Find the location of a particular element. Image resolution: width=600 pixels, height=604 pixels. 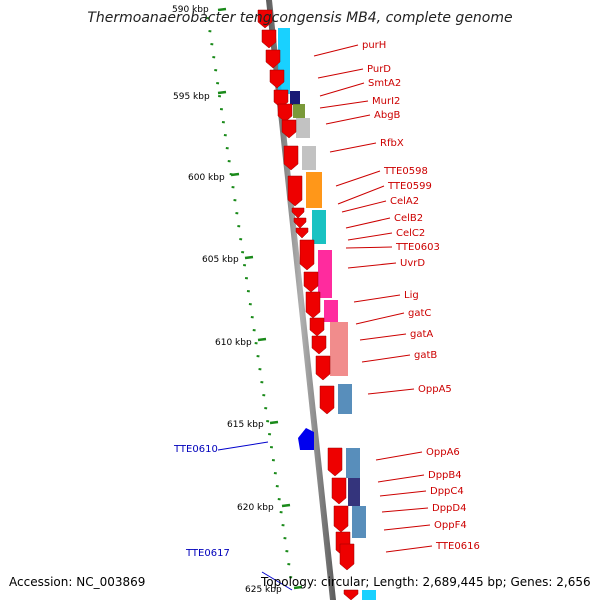

gene-label-celb2: CelB2 is located at coordinates (408, 218).